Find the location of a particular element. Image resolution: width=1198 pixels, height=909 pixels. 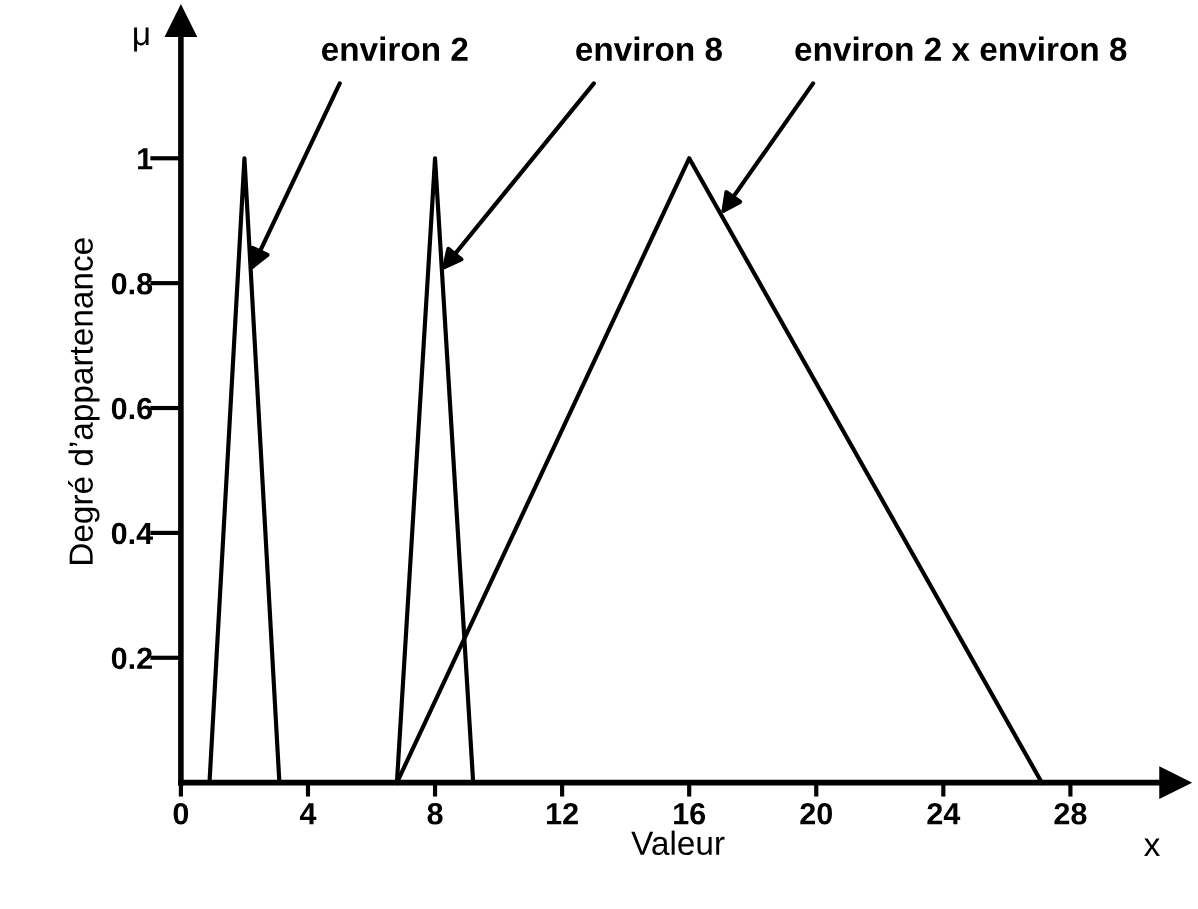

y-axis-title: Degré d’appartenance is located at coordinates (84, 401).